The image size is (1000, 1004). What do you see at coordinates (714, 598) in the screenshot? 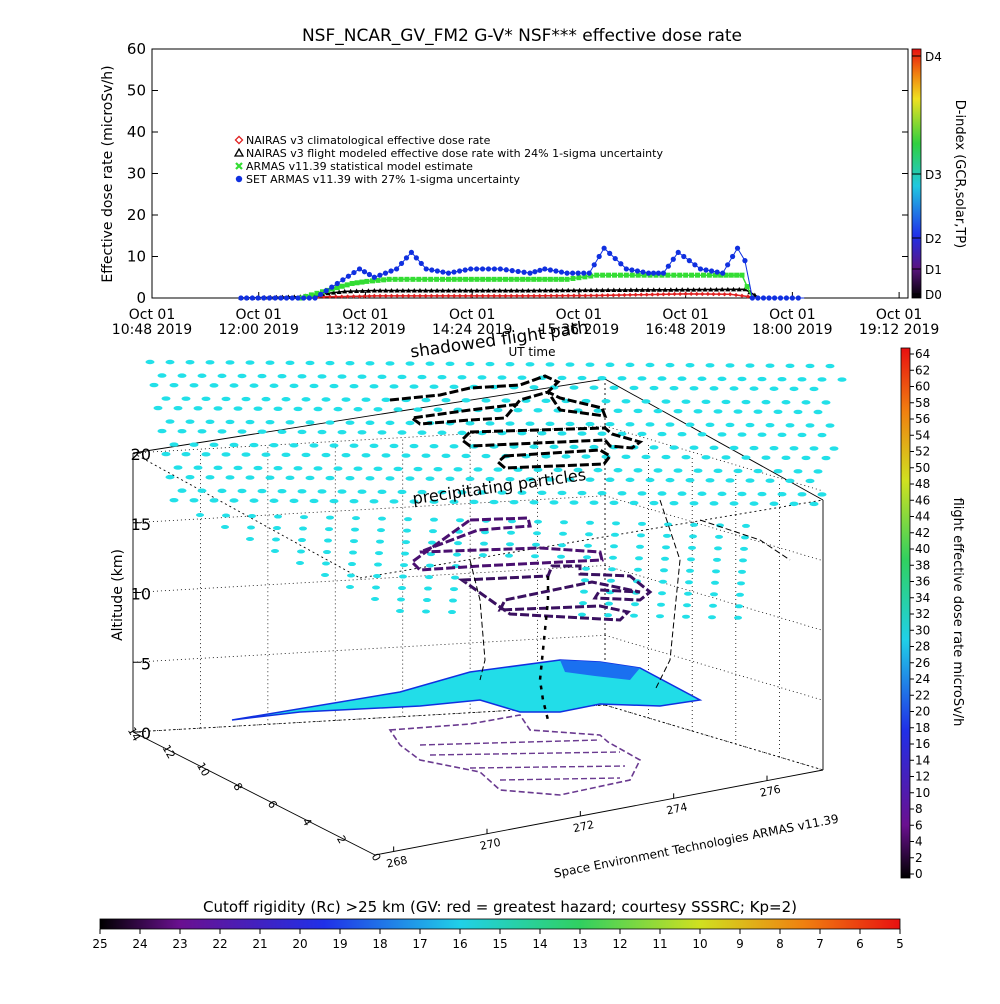
I see `altitude-gridline-right` at bounding box center [714, 598].